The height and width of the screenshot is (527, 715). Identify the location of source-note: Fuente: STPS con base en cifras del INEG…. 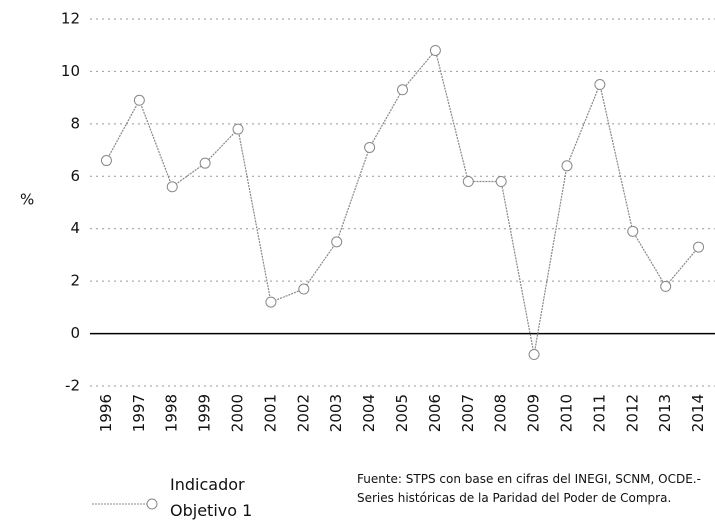
(529, 488).